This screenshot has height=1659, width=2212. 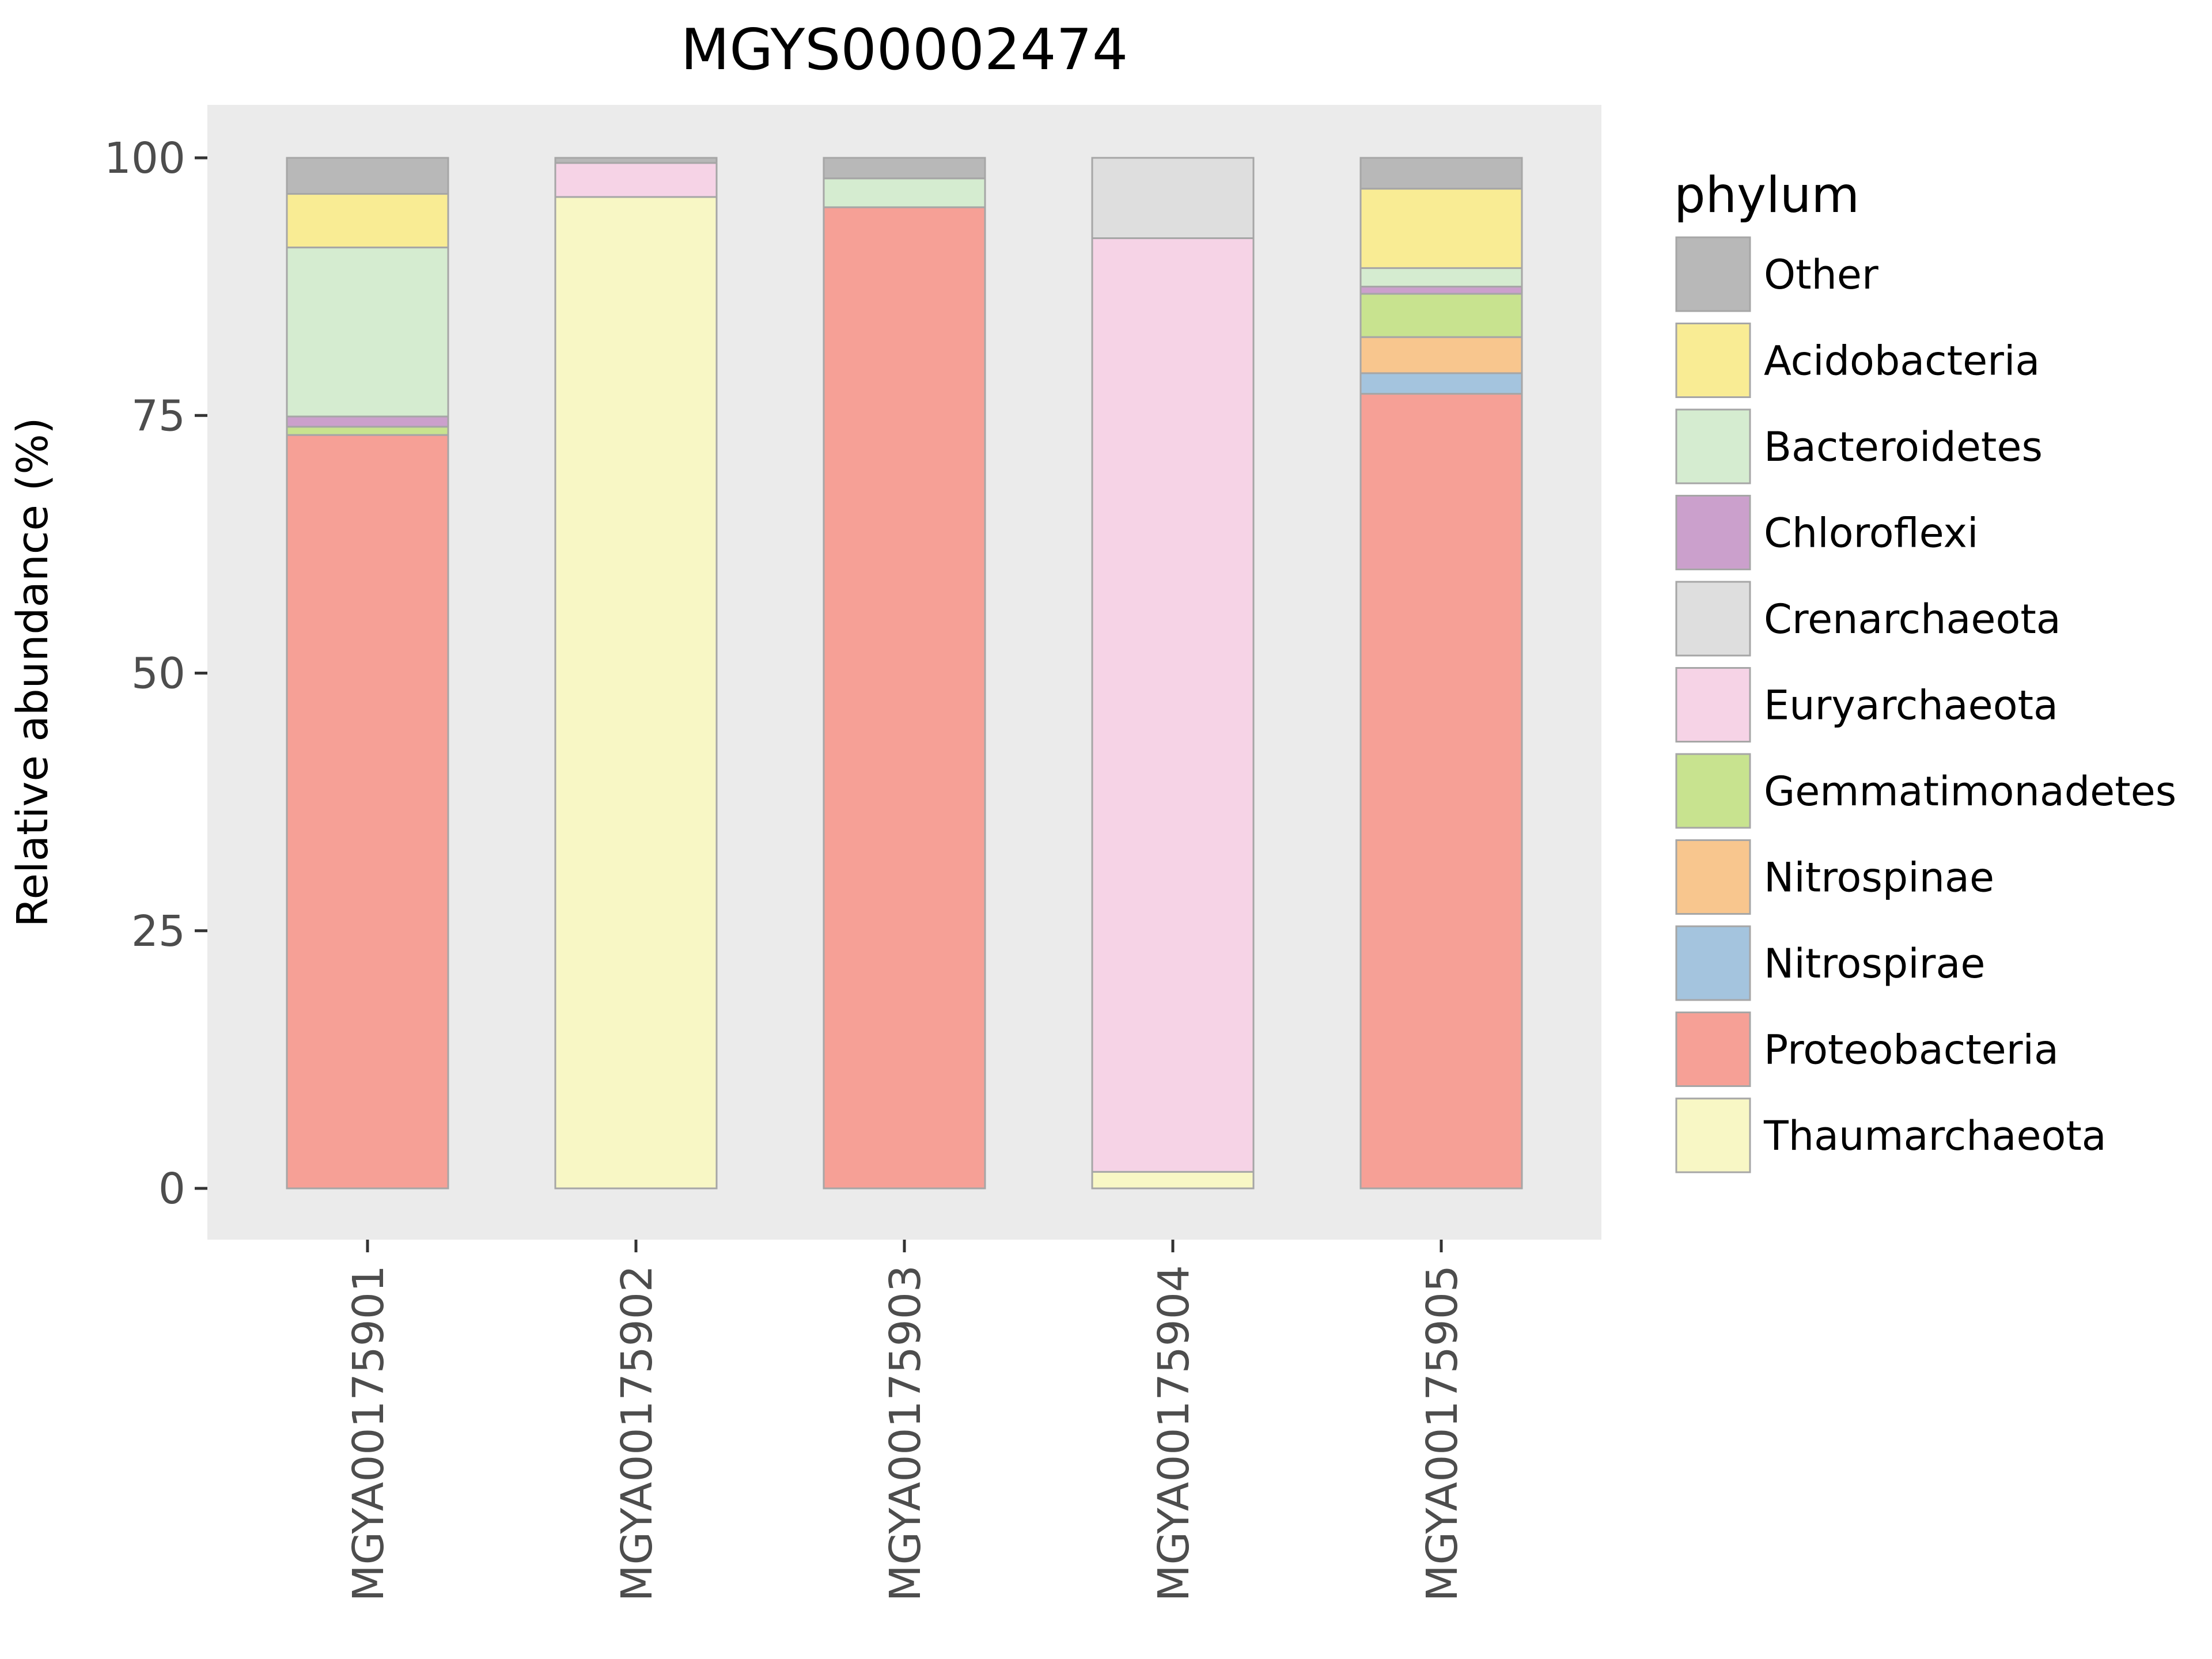 What do you see at coordinates (1935, 1136) in the screenshot?
I see `legend-label: Thaumarchaeota` at bounding box center [1935, 1136].